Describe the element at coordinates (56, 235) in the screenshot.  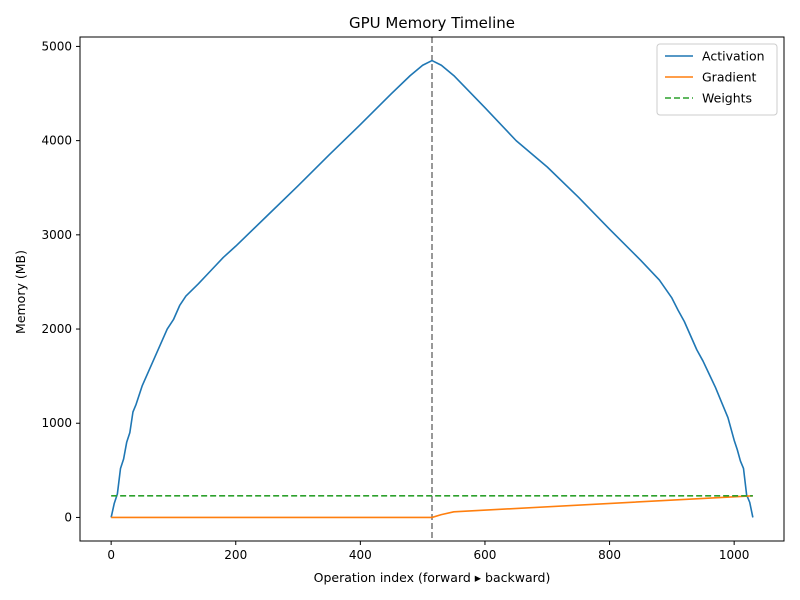
I see `y-tick-label: 3000` at that location.